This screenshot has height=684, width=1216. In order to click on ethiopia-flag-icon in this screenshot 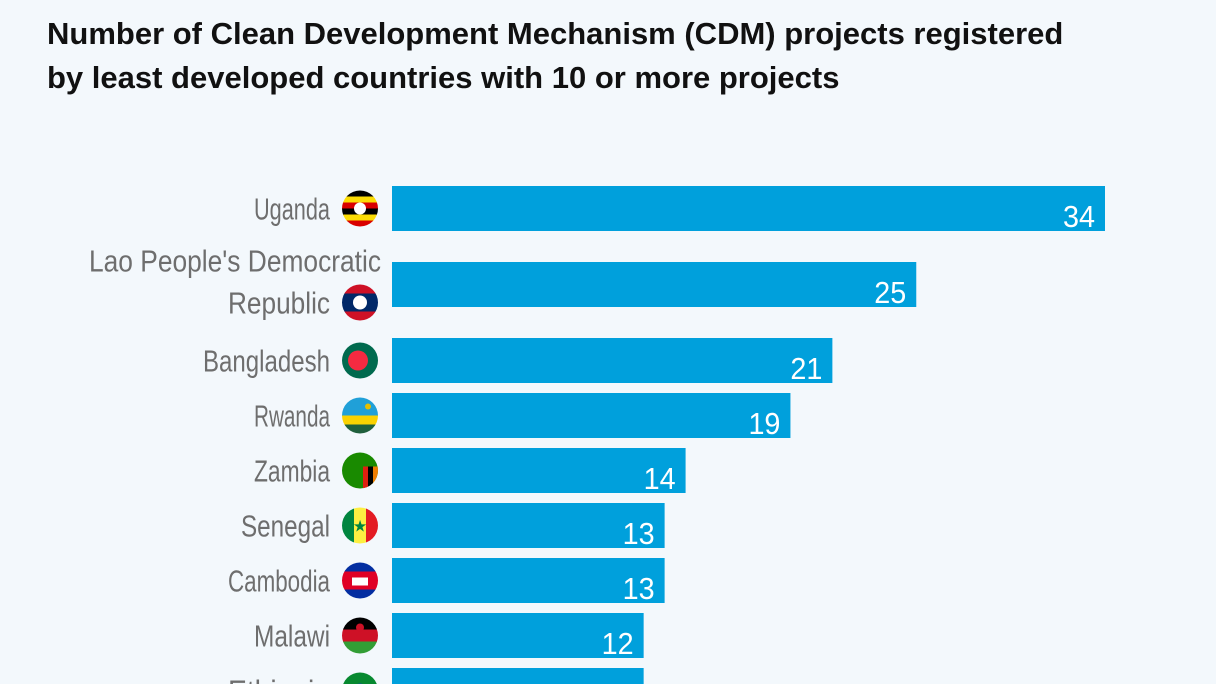, I will do `click(360, 678)`.